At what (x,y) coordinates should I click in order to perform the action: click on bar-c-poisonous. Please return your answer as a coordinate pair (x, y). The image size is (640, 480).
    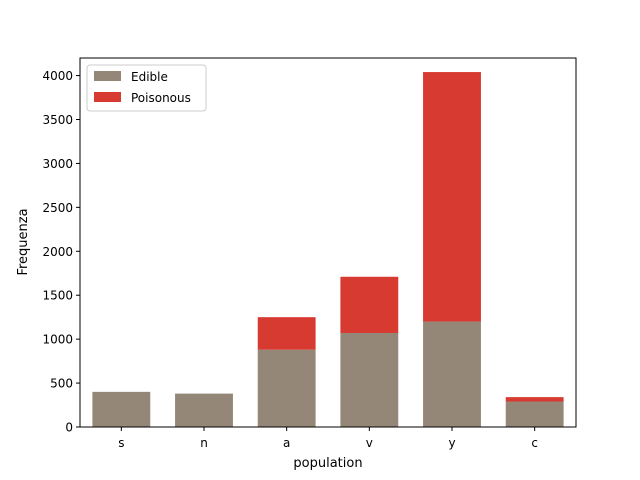
    Looking at the image, I should click on (534, 399).